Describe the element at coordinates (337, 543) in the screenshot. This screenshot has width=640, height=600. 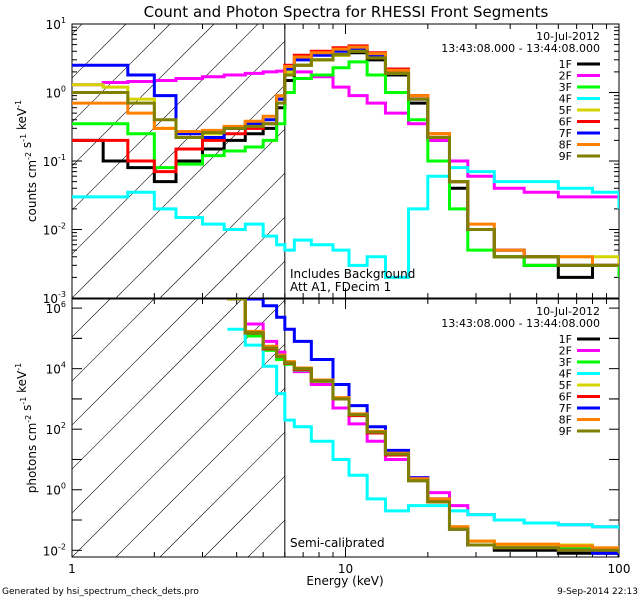
I see `calibration-note: Semi-calibrated` at that location.